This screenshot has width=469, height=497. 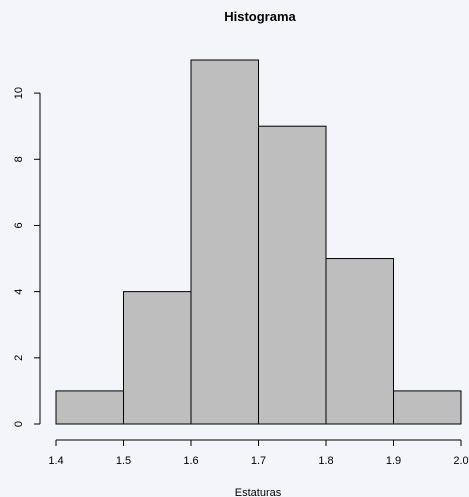 I want to click on x-tick-label-6: 2.0, so click(x=460, y=461).